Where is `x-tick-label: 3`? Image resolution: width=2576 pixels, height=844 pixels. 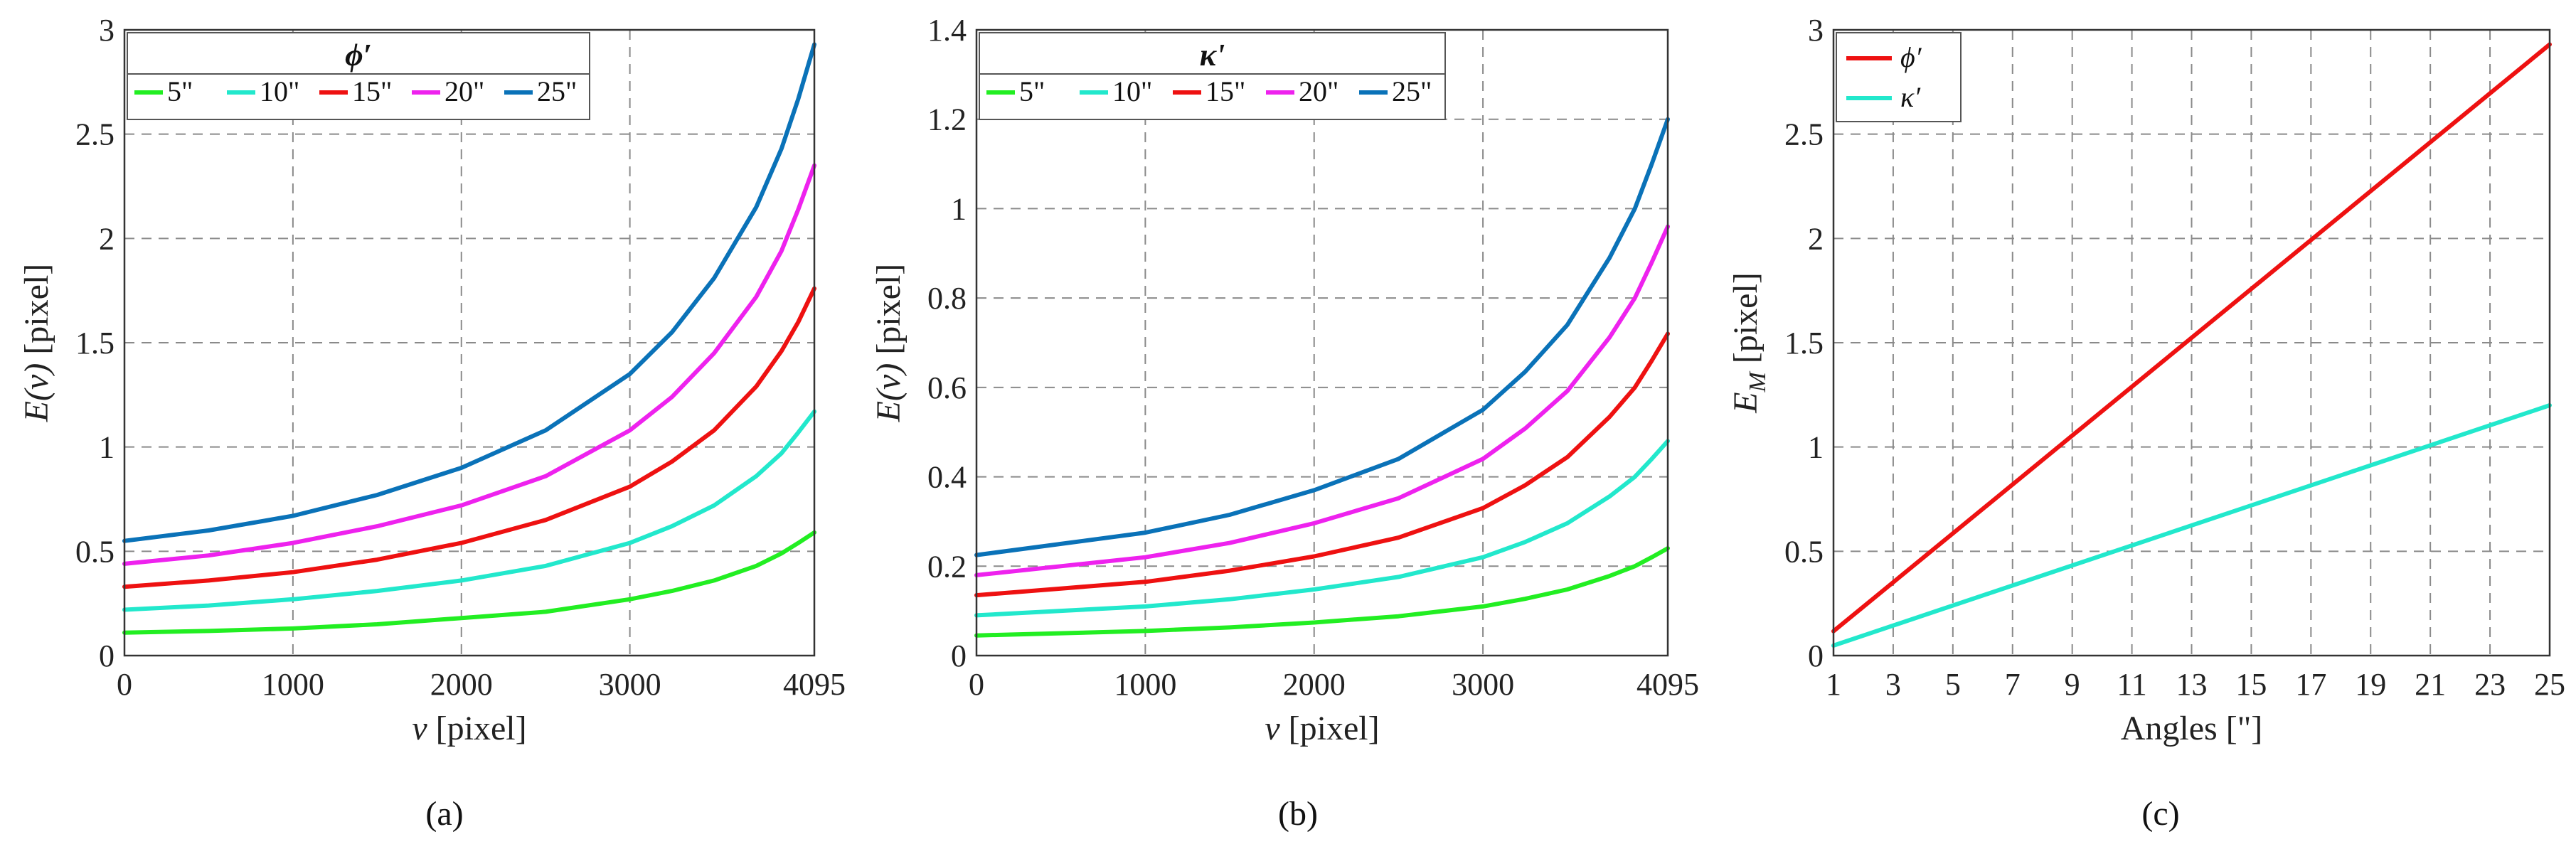 x-tick-label: 3 is located at coordinates (1893, 684).